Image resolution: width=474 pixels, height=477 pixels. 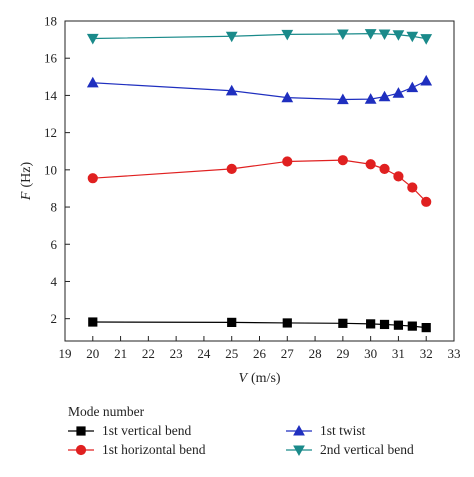 What do you see at coordinates (288, 353) in the screenshot?
I see `x-tick-label: 27` at bounding box center [288, 353].